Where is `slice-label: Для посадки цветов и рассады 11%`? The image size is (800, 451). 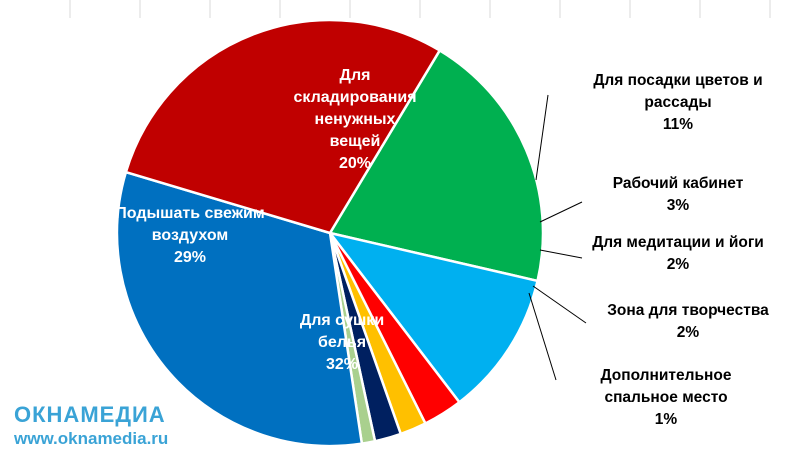 slice-label: Для посадки цветов и рассады 11% is located at coordinates (677, 102).